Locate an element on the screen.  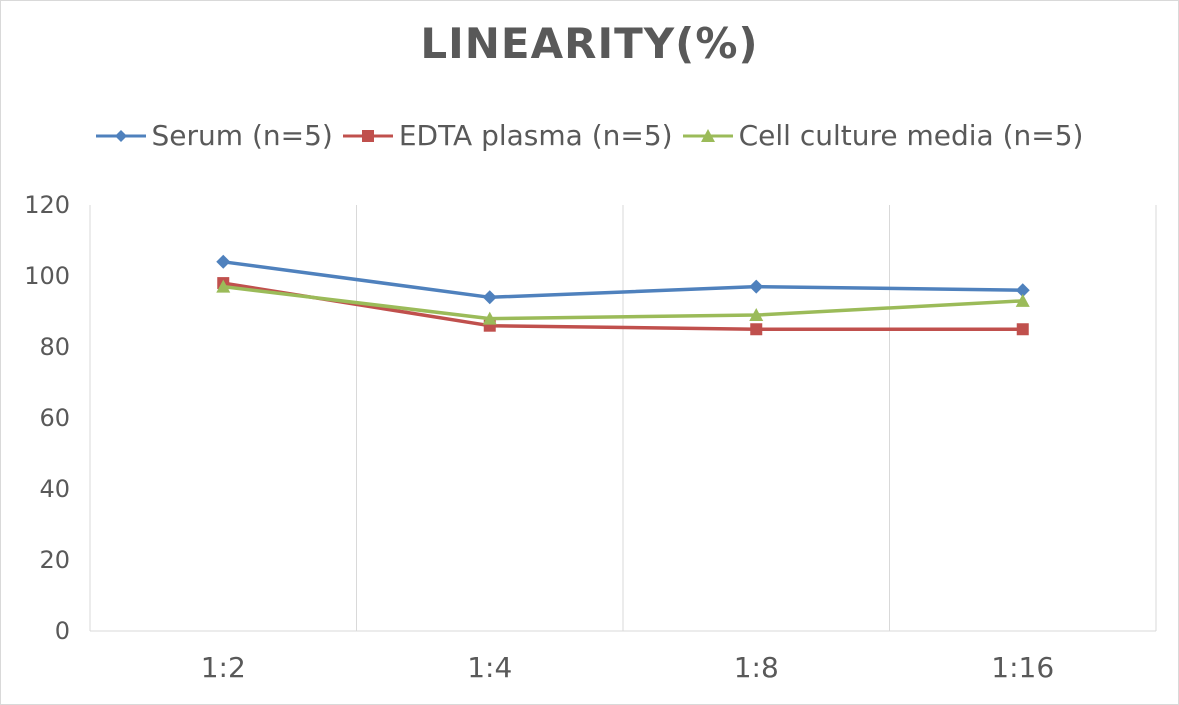
chart-title: LINEARITY(%) is located at coordinates (589, 43).